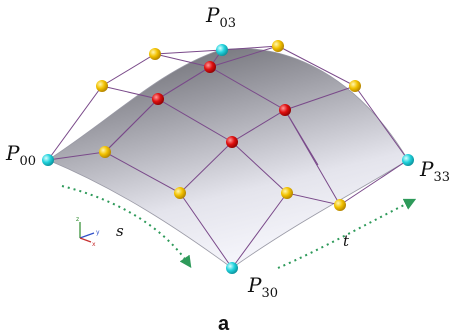 This screenshot has height=336, width=452. What do you see at coordinates (441, 177) in the screenshot?
I see `label-p33-sub: 33` at bounding box center [441, 177].